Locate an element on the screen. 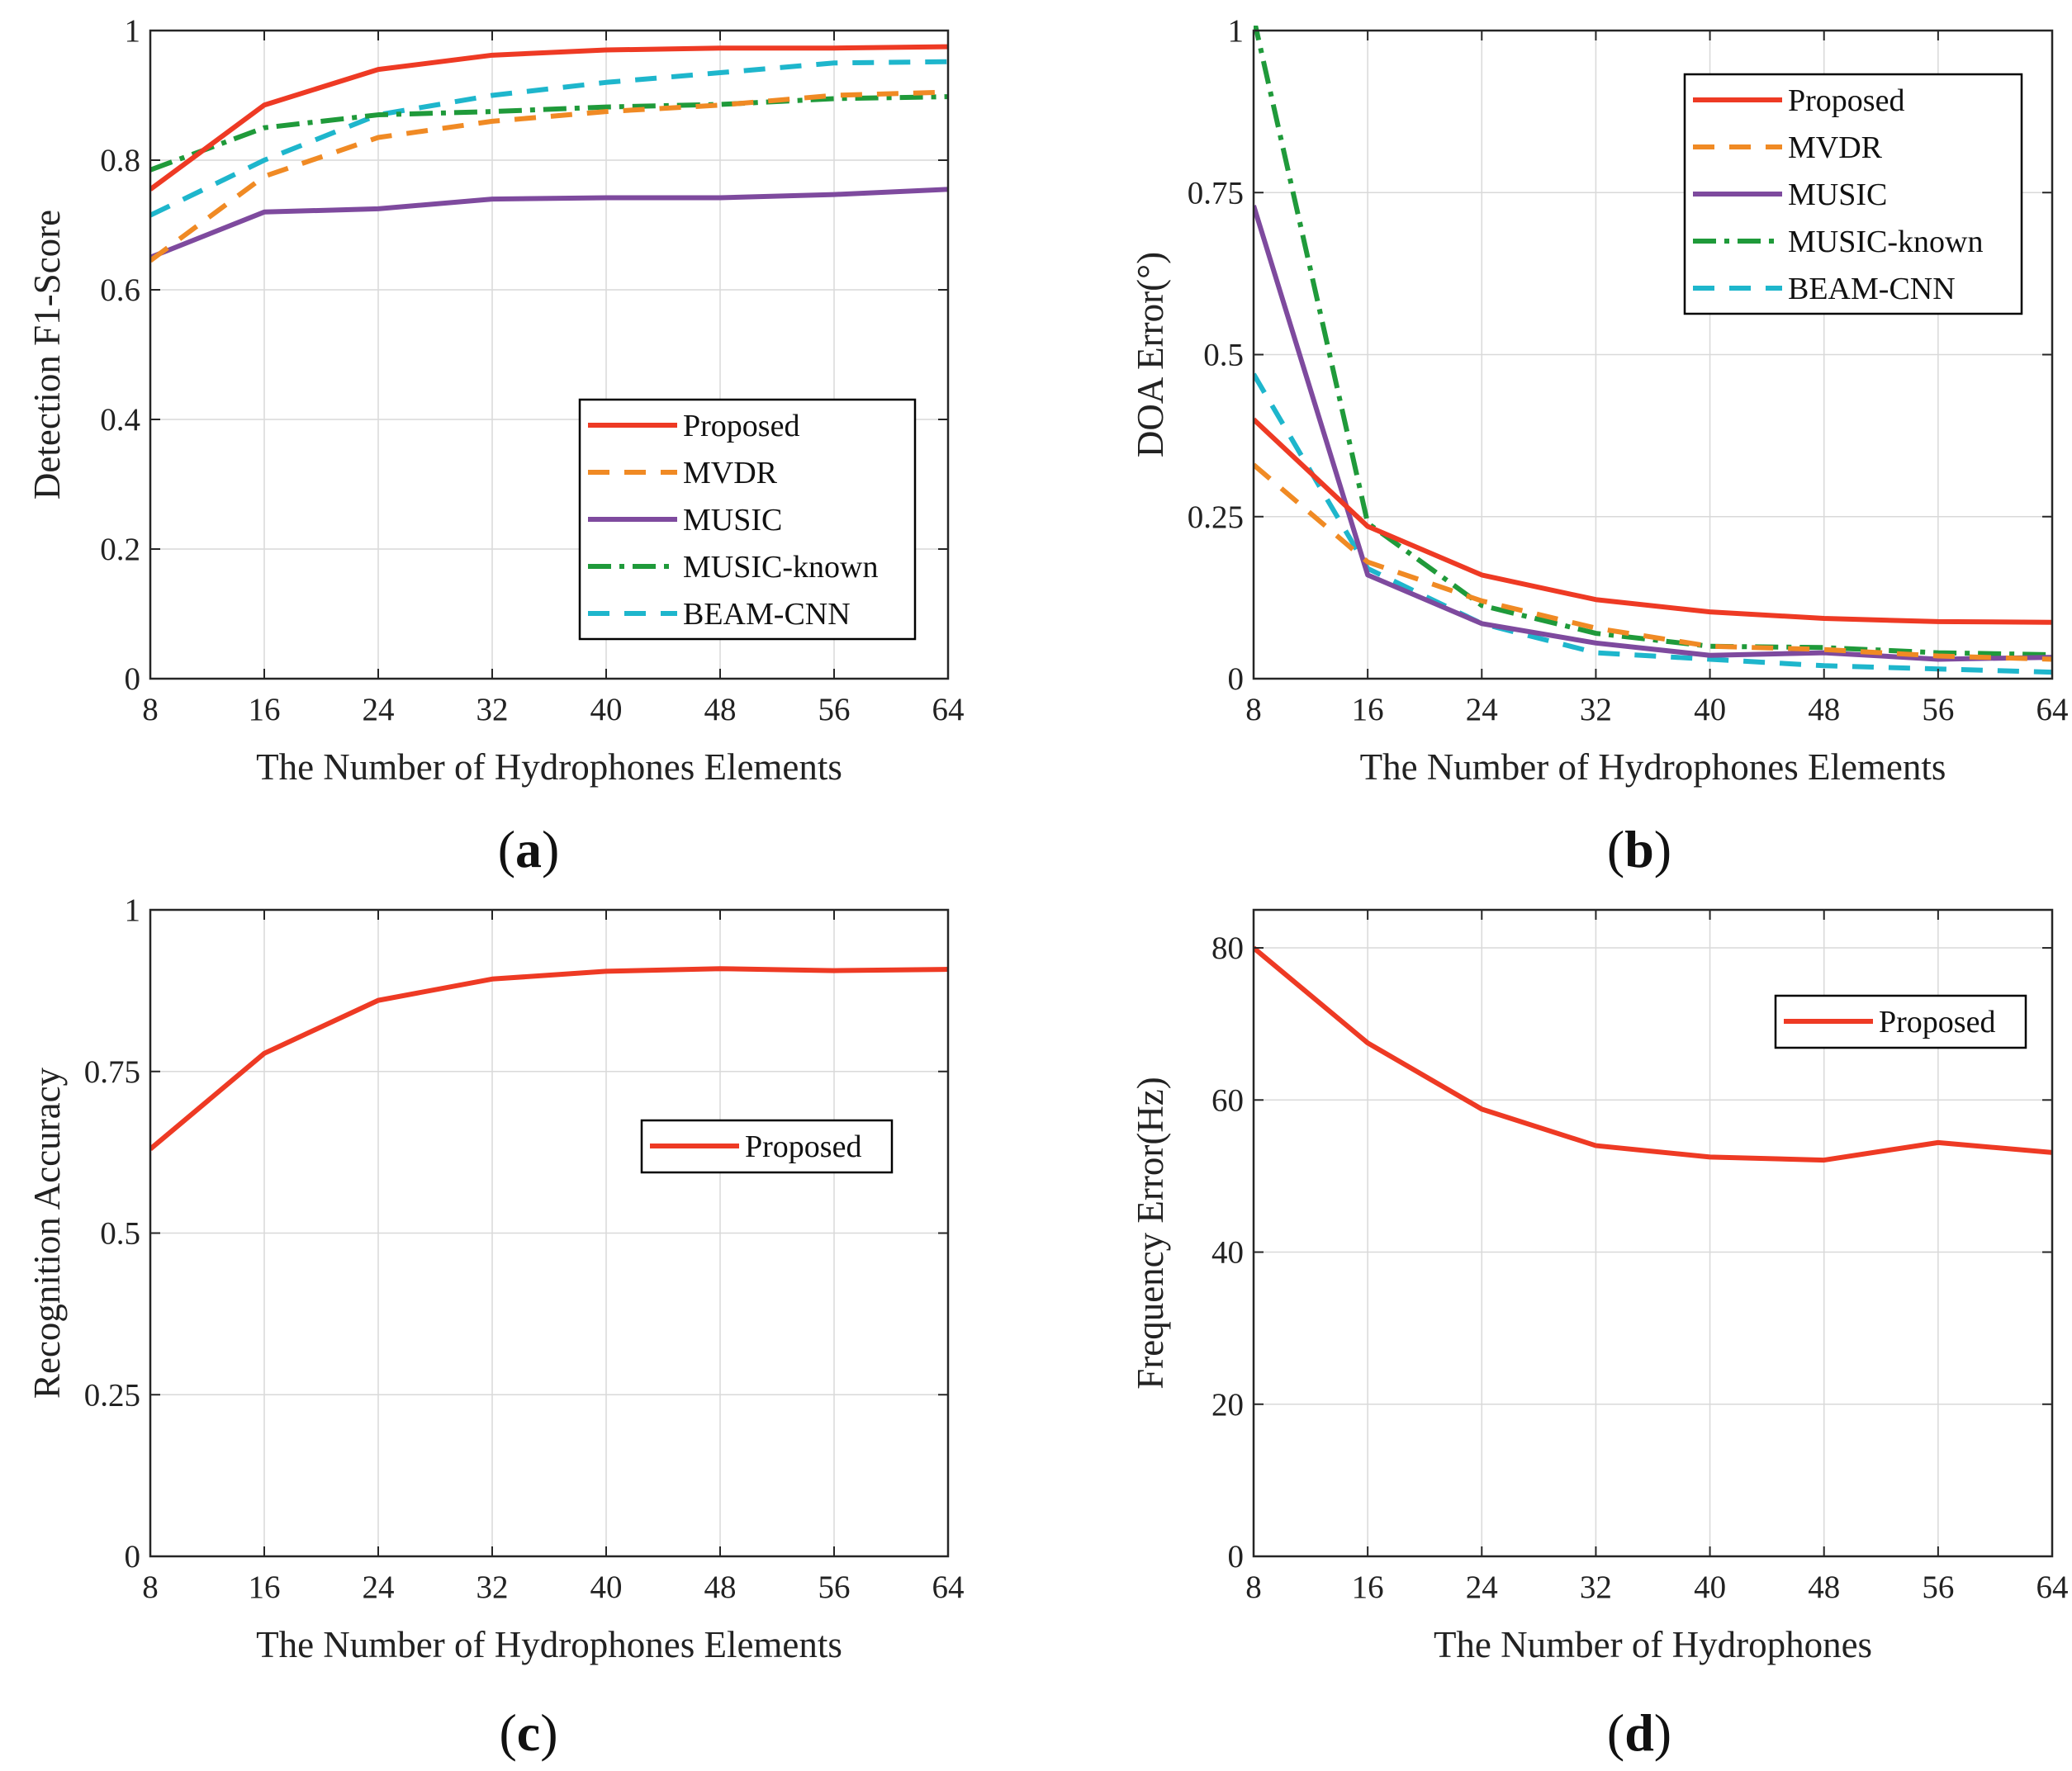  y-tick-label: 60 is located at coordinates (1227, 1100).